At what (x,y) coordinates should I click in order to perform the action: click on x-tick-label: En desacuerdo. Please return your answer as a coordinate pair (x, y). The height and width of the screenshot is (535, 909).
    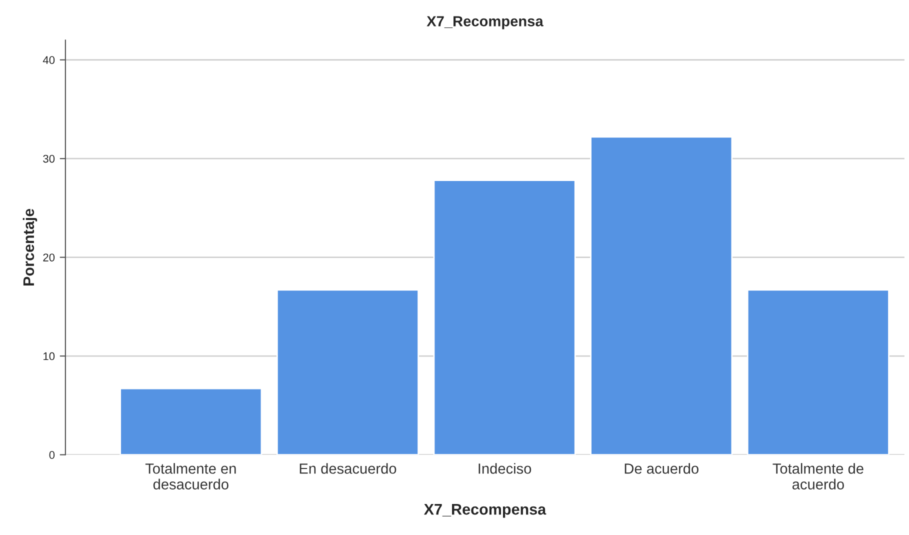
    Looking at the image, I should click on (348, 468).